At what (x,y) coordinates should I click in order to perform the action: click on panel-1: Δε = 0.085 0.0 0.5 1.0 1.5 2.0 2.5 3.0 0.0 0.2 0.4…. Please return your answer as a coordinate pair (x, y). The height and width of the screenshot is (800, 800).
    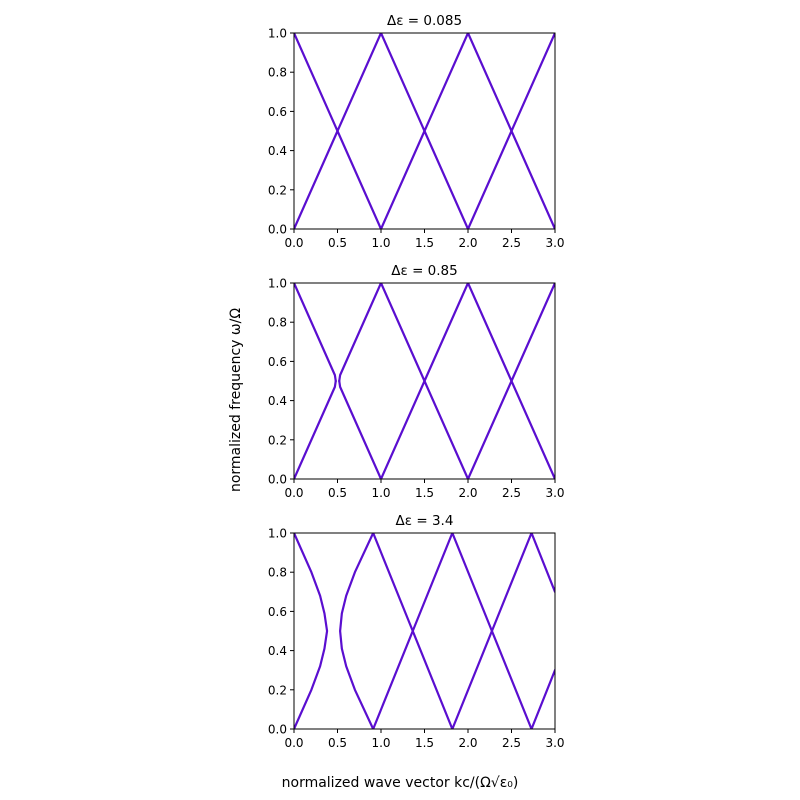
    Looking at the image, I should click on (416, 131).